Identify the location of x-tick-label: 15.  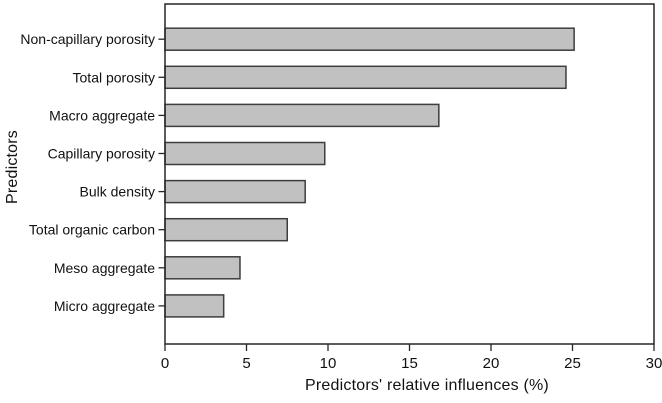
(409, 363).